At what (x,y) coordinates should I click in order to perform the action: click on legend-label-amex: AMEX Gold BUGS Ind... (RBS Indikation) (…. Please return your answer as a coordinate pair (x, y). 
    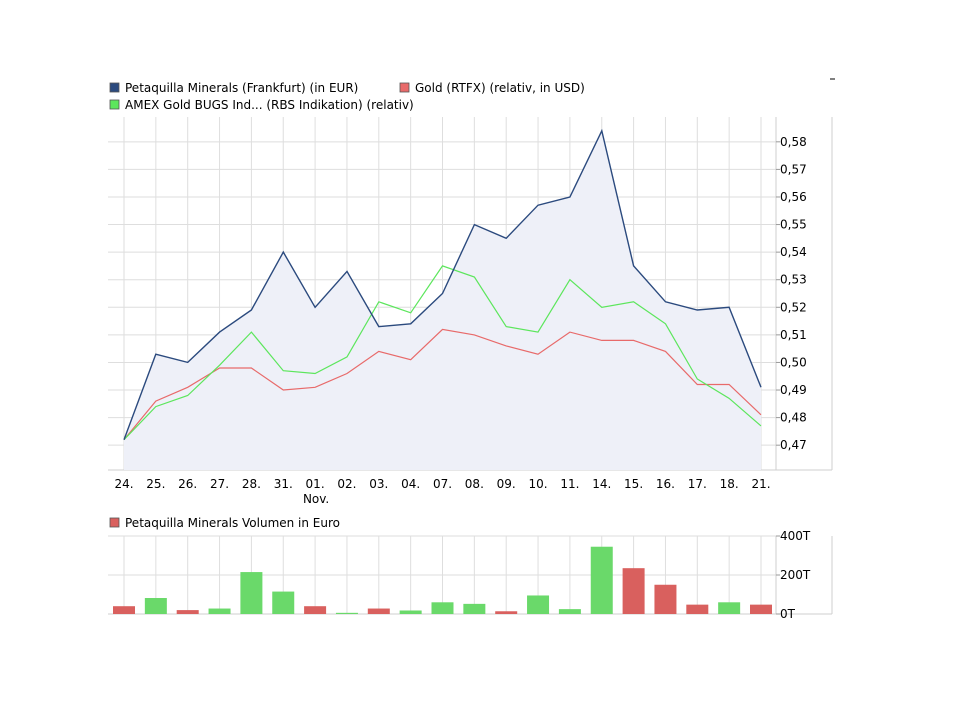
    Looking at the image, I should click on (269, 105).